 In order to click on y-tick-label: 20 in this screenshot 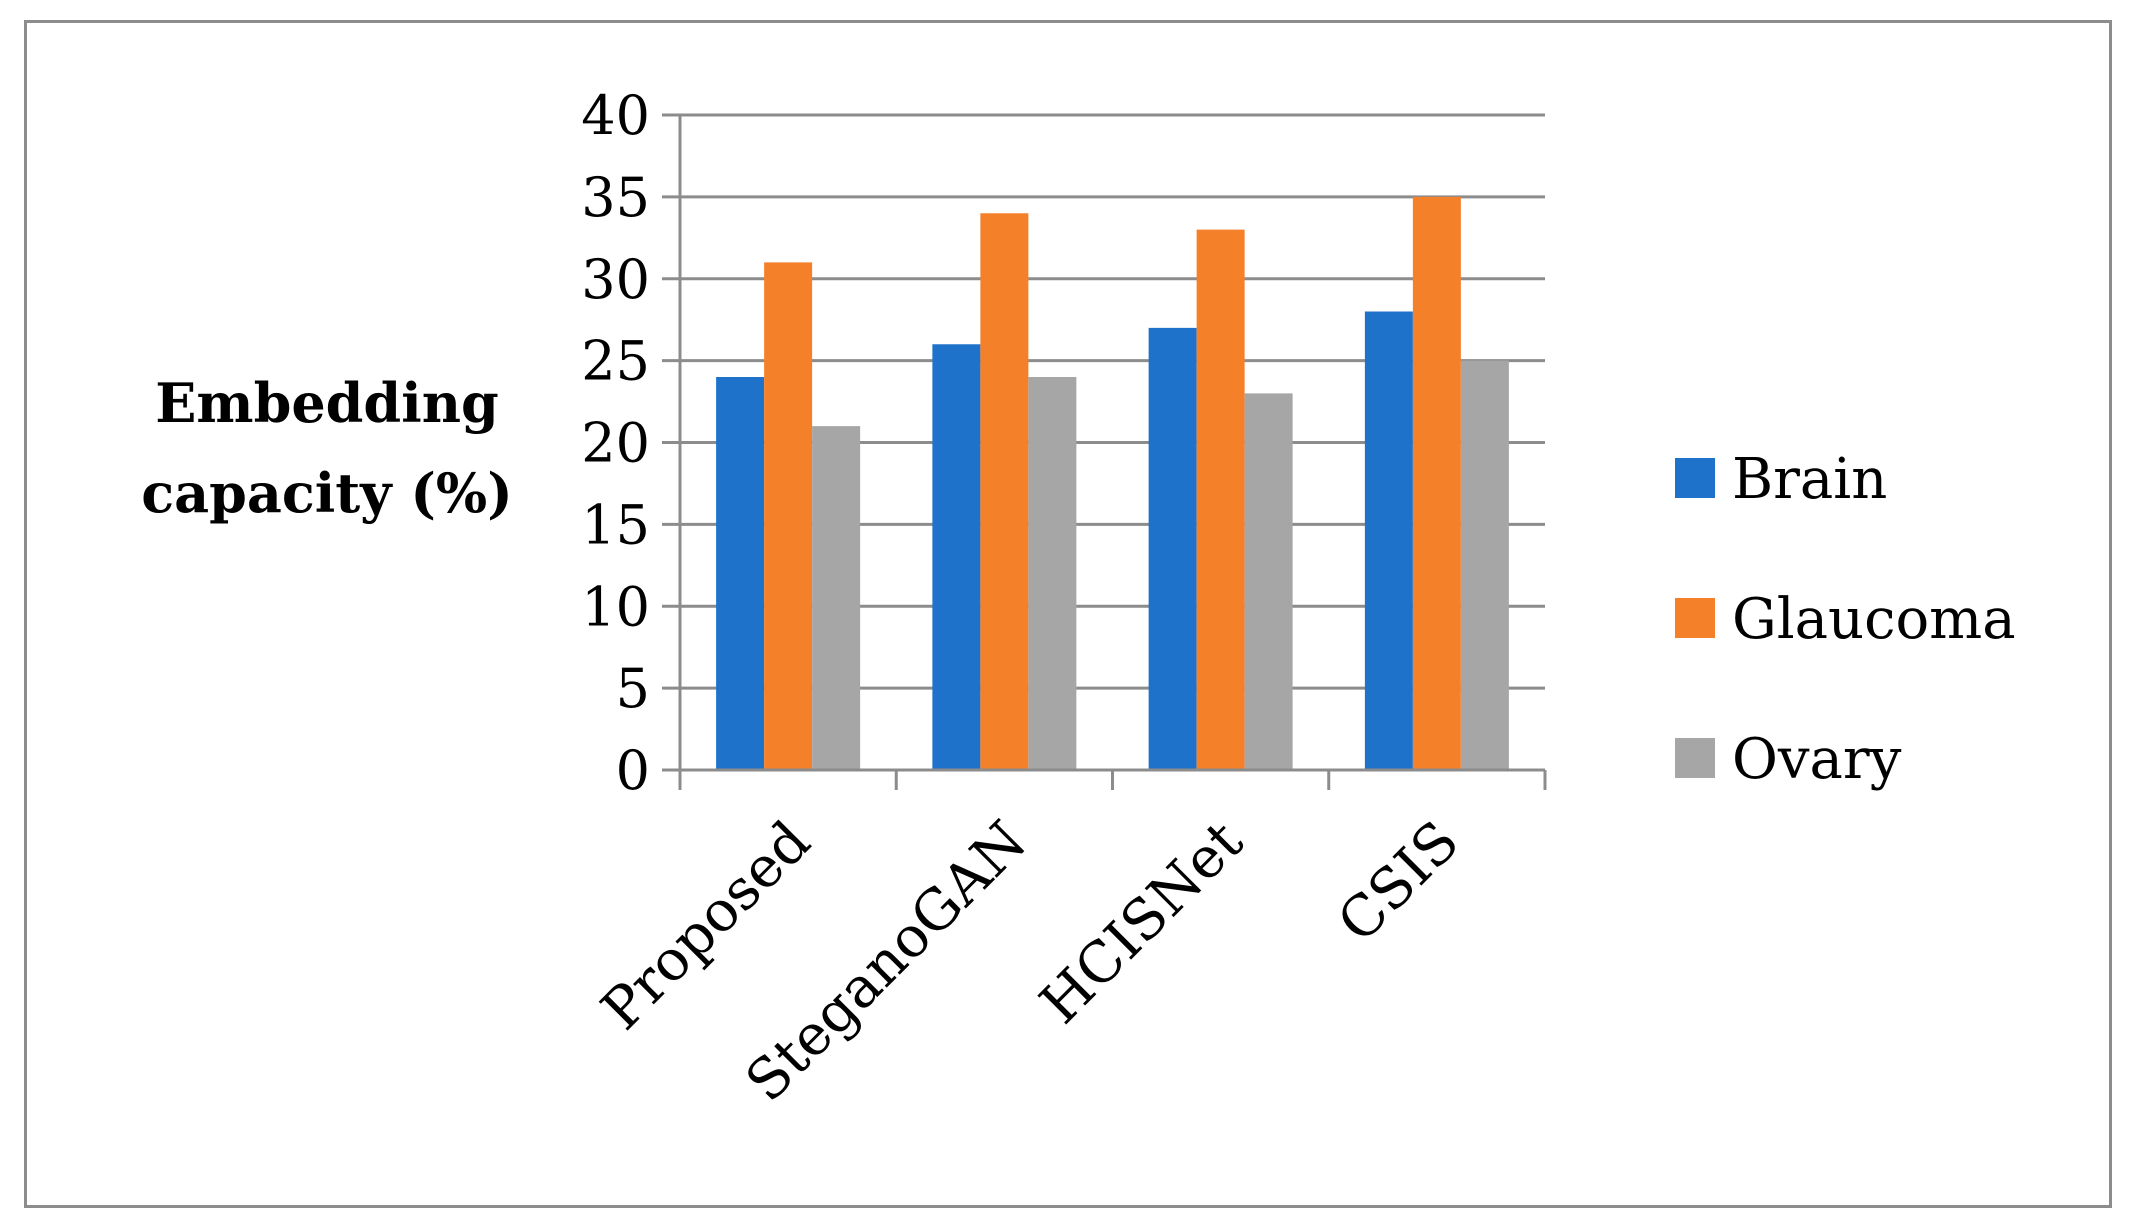, I will do `click(615, 443)`.